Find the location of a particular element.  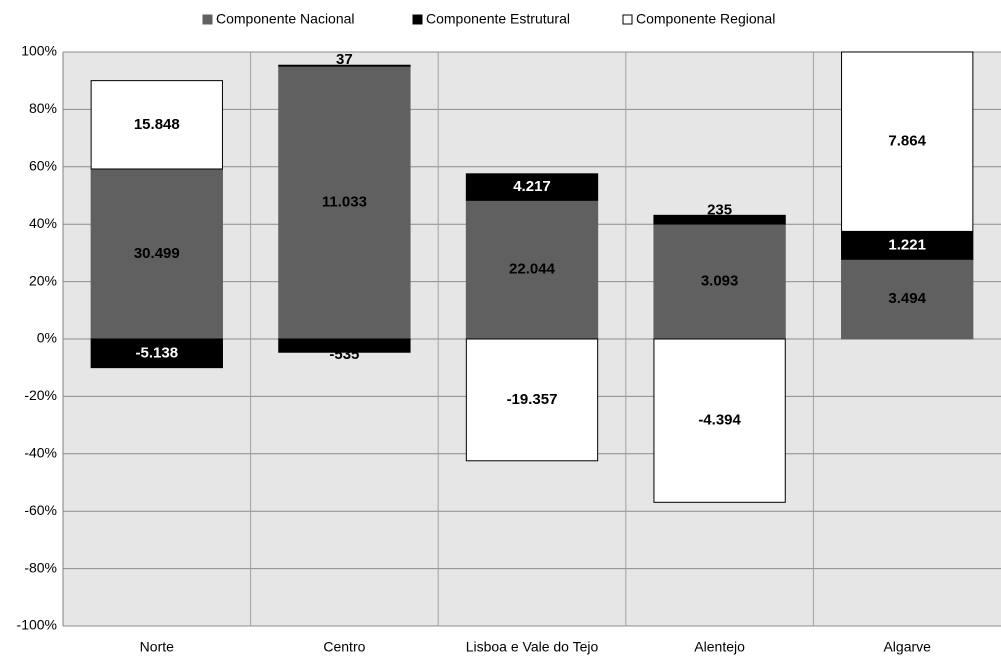

value-label: 3.494 is located at coordinates (907, 298).